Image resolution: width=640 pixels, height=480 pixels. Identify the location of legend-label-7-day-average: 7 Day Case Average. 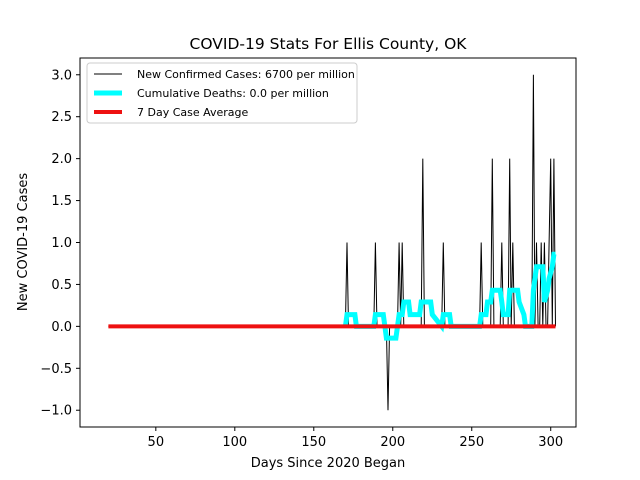
(193, 112).